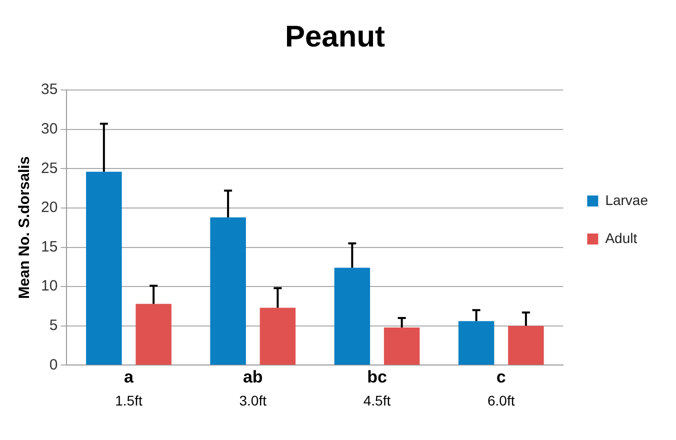 This screenshot has width=676, height=440. I want to click on y-tick-label: 25, so click(49, 168).